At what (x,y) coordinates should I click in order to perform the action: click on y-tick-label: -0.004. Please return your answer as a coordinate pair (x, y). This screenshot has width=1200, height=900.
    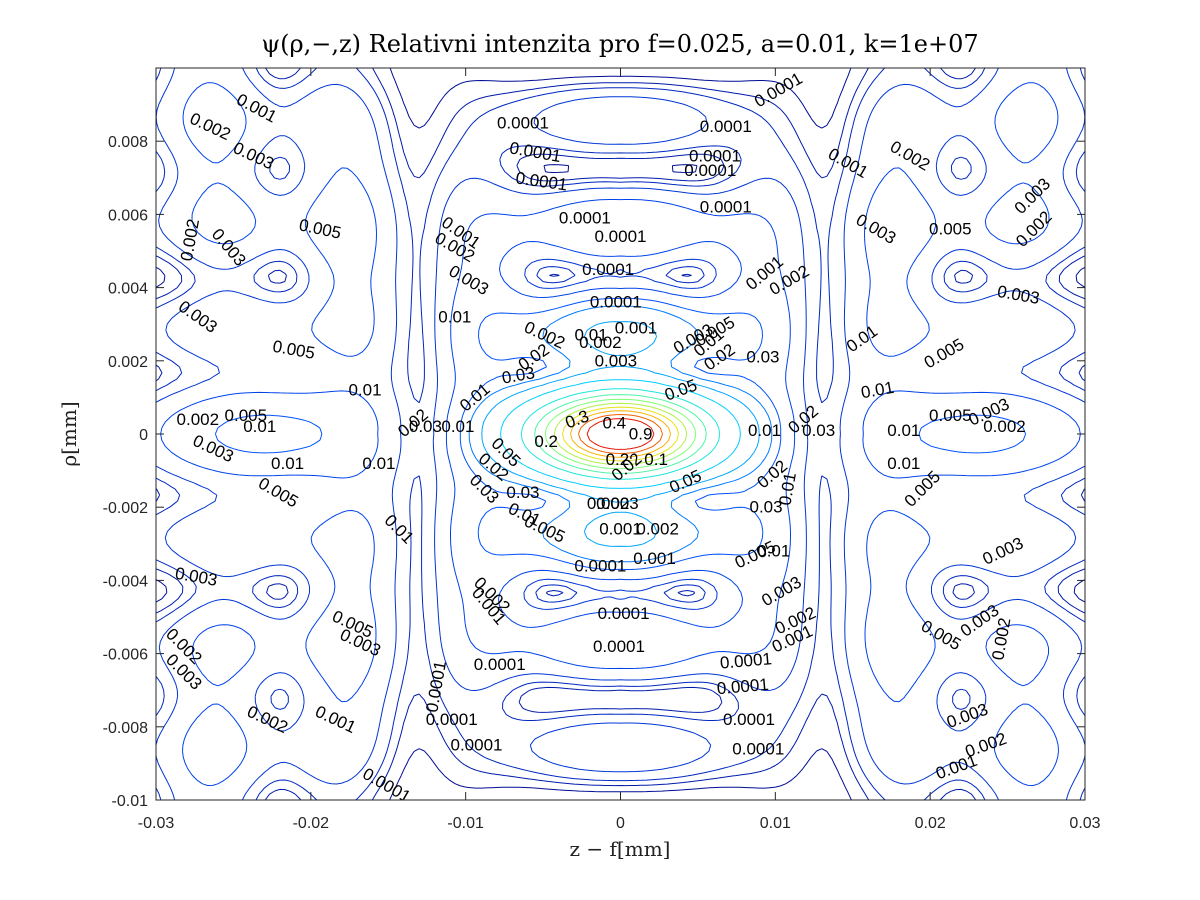
    Looking at the image, I should click on (125, 581).